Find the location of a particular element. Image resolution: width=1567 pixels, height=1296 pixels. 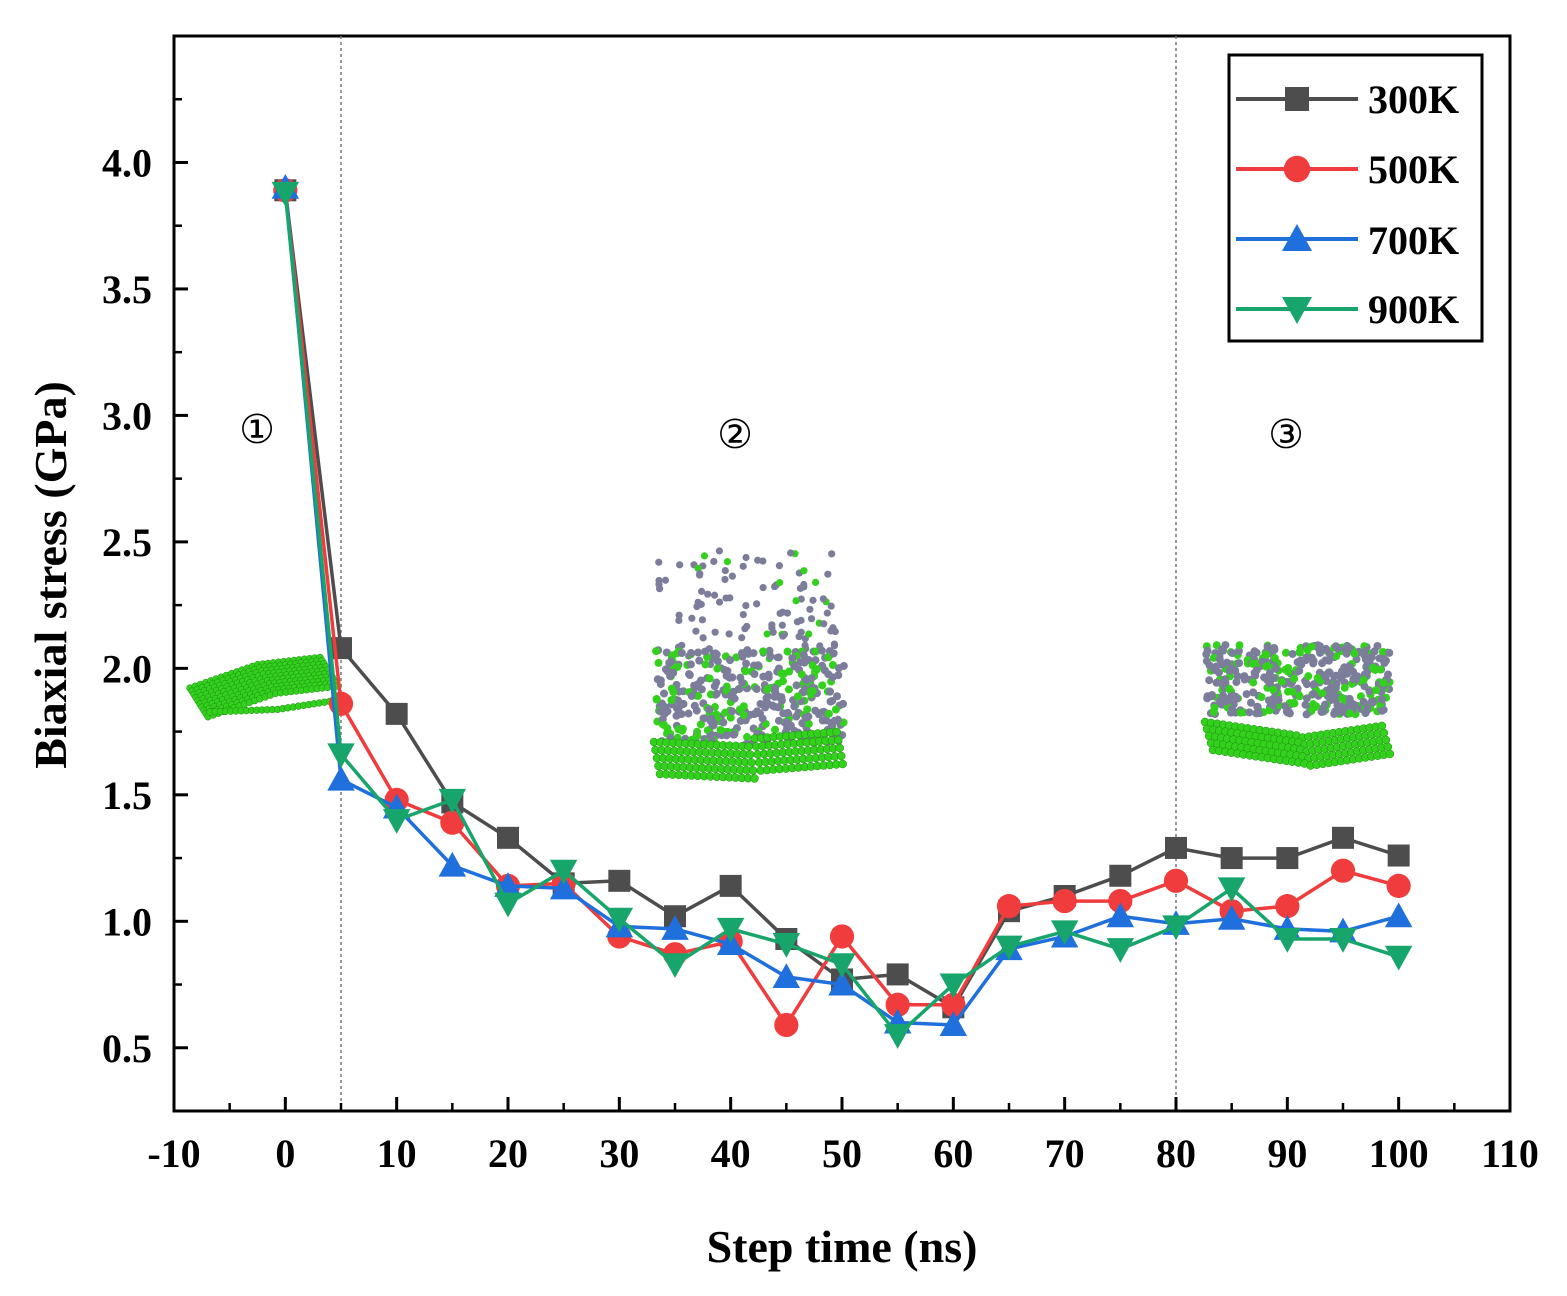

y-tick-label: 0.5 is located at coordinates (127, 1048).